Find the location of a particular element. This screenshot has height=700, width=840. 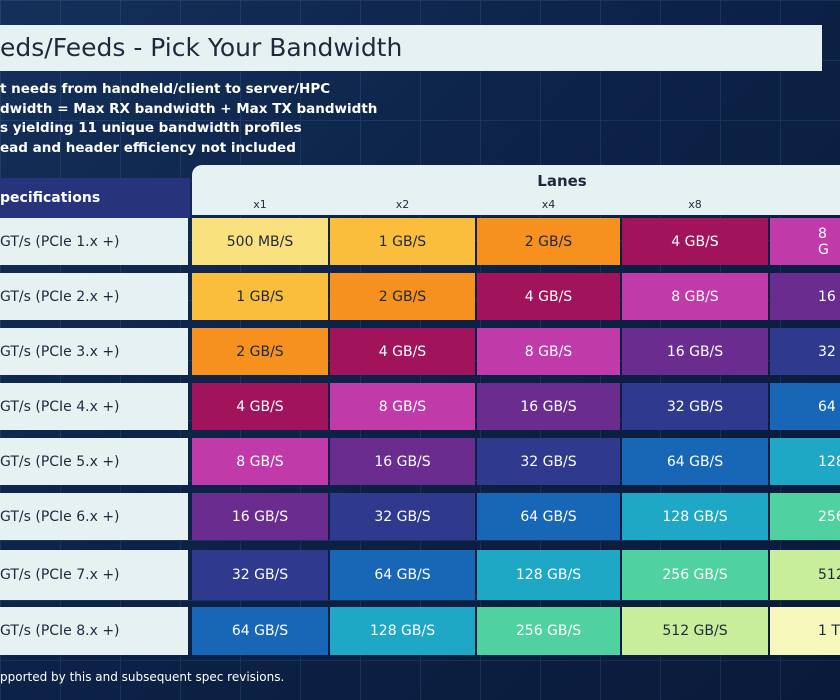

bandwidth-cell: 128 is located at coordinates (805, 461).